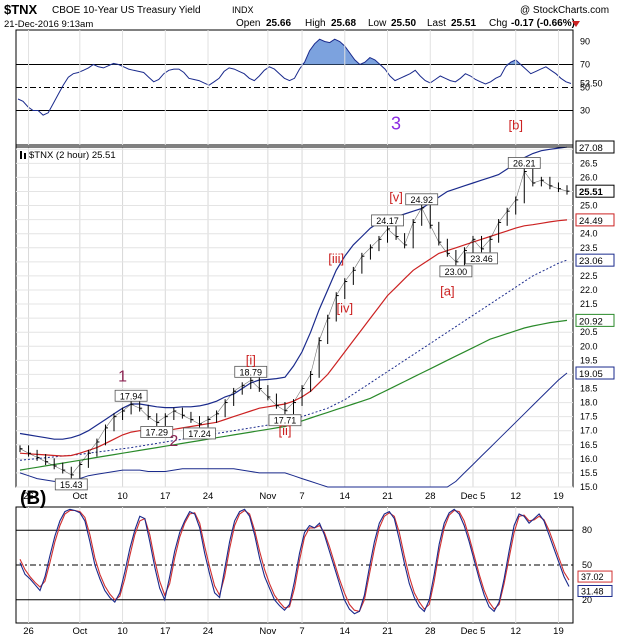 The image size is (620, 639). I want to click on price-label-text: 17.71, so click(285, 421).